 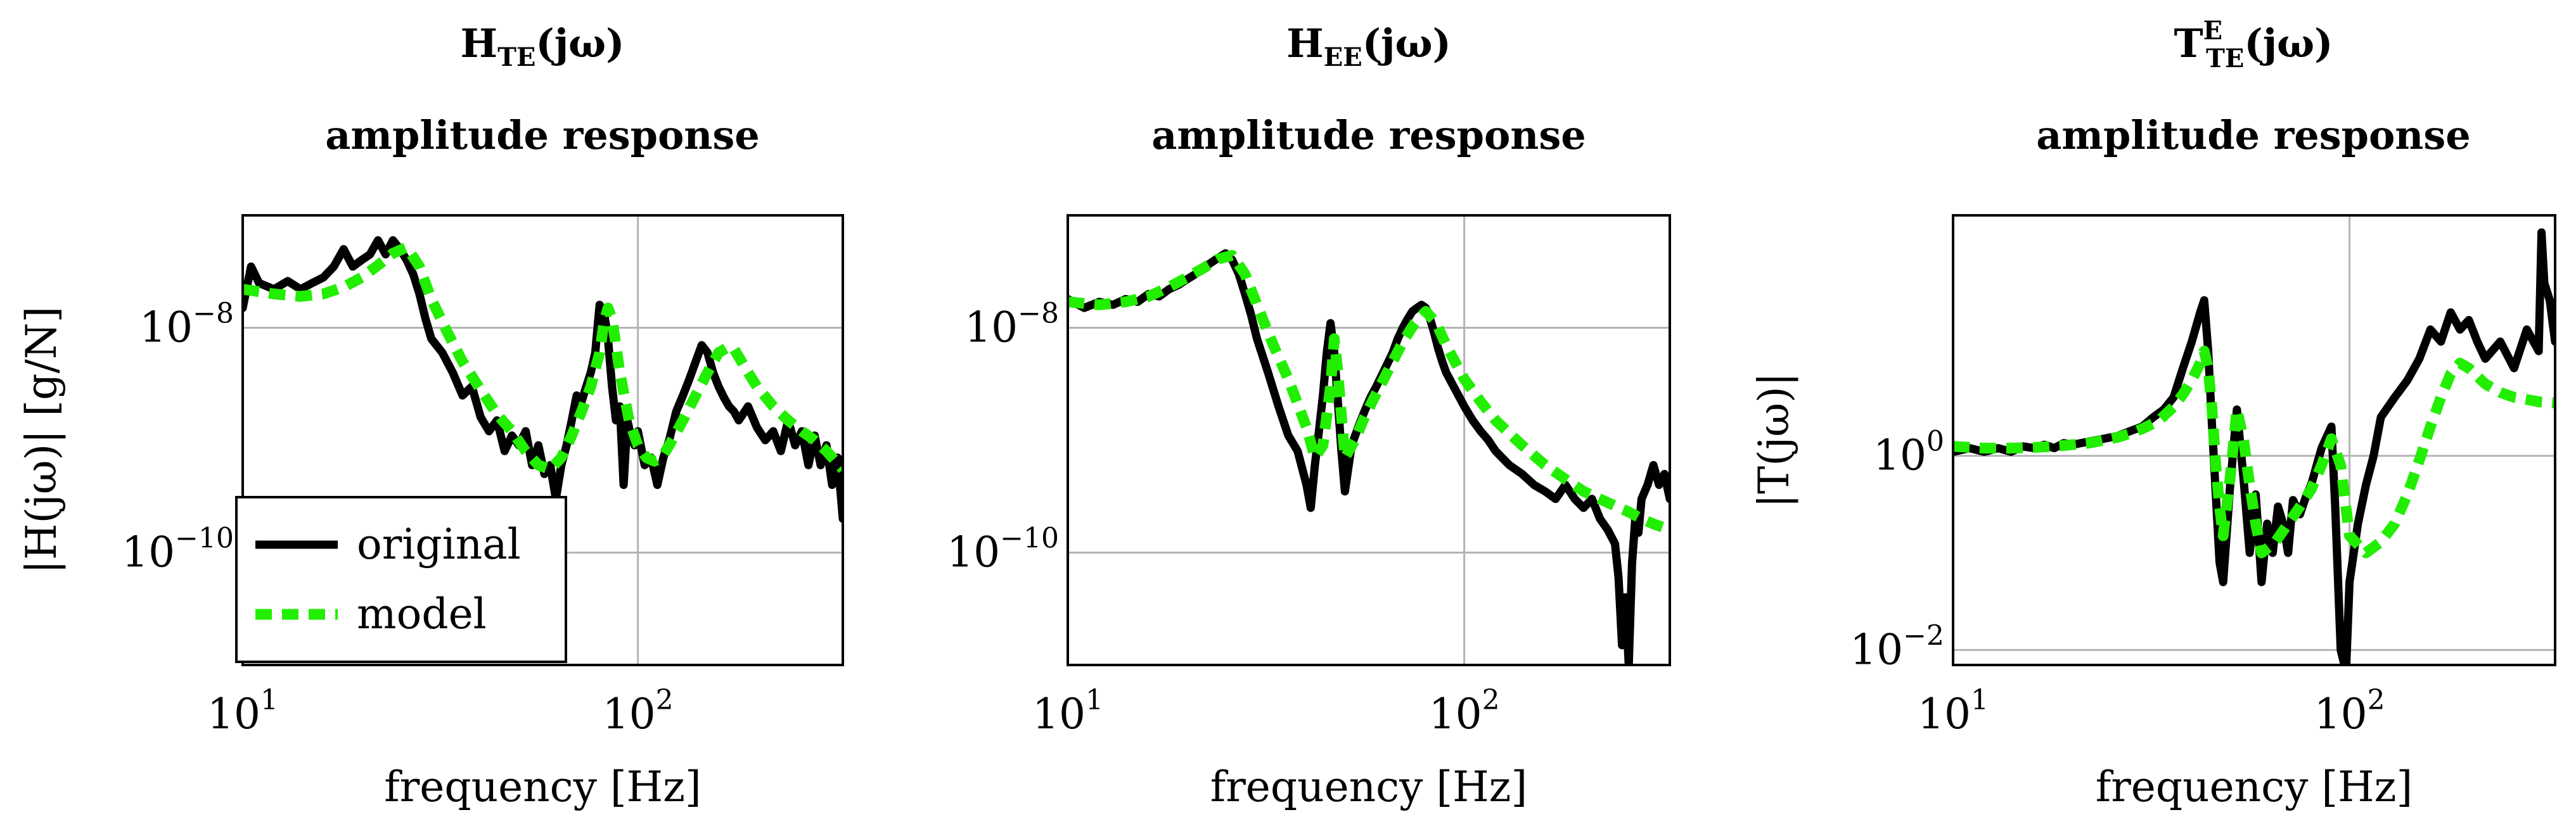 What do you see at coordinates (1935, 442) in the screenshot?
I see `y-tick-exponent: 0` at bounding box center [1935, 442].